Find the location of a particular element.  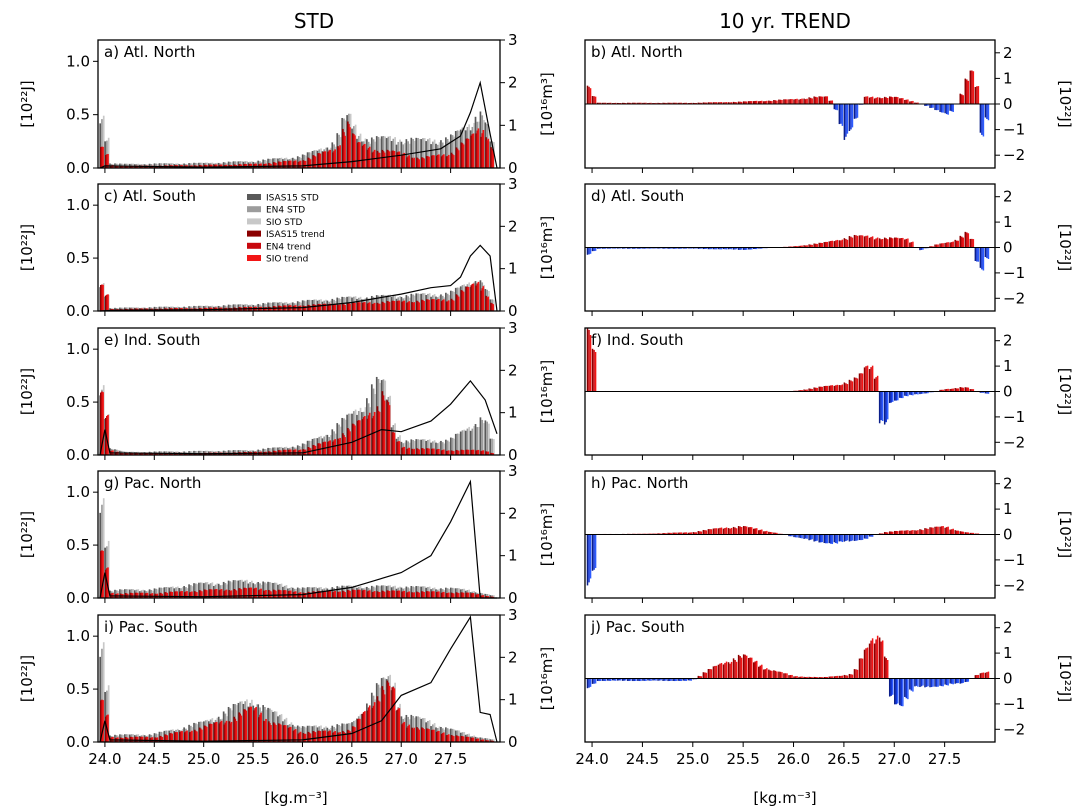

trend-ytick-label: 2 is located at coordinates (1008, 628).